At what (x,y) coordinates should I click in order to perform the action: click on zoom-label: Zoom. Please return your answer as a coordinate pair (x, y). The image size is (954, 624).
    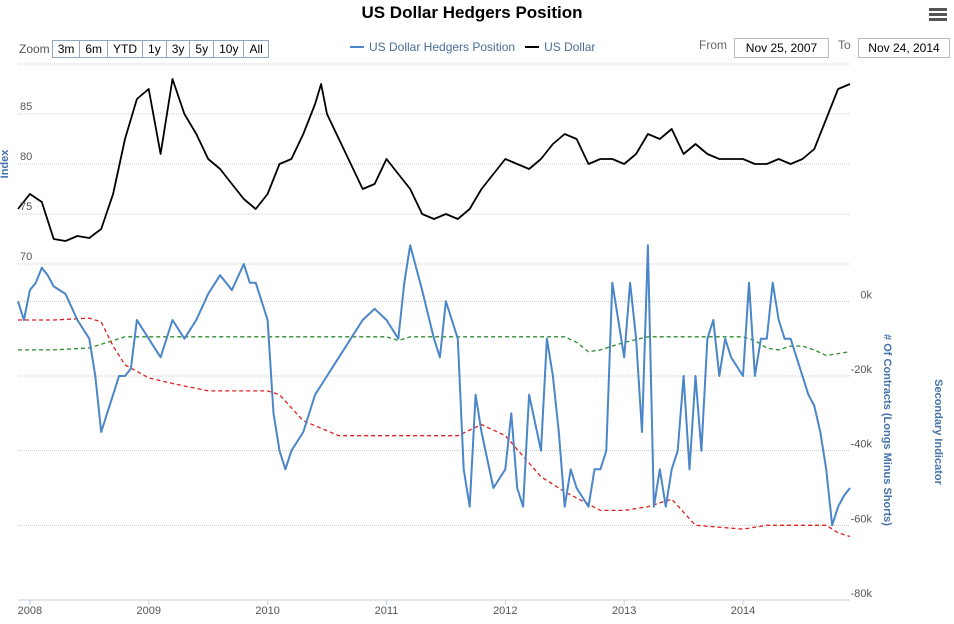
    Looking at the image, I should click on (34, 49).